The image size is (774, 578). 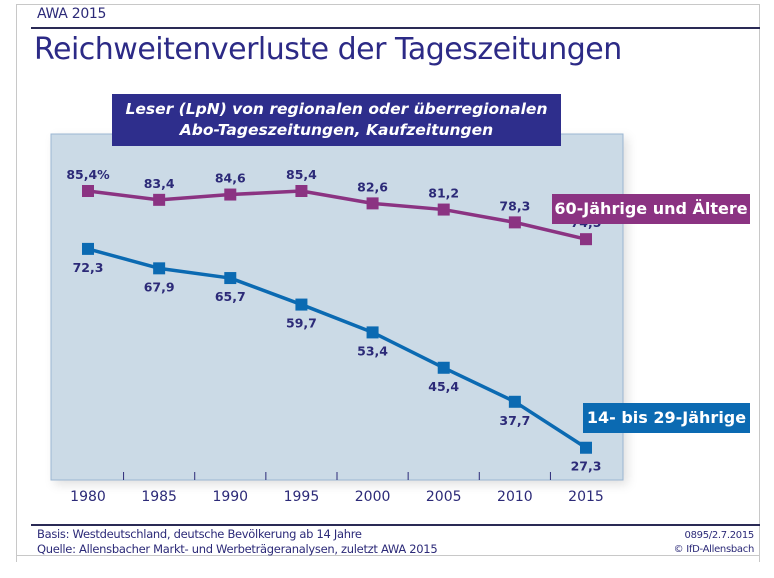 What do you see at coordinates (328, 49) in the screenshot?
I see `chart-title: Reichweitenverluste der Tageszeitungen` at bounding box center [328, 49].